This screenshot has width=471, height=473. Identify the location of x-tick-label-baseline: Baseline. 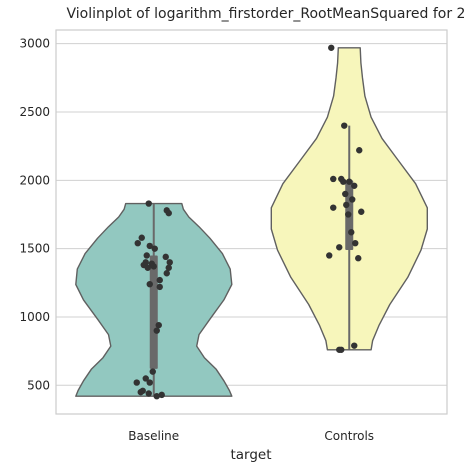
(153, 436).